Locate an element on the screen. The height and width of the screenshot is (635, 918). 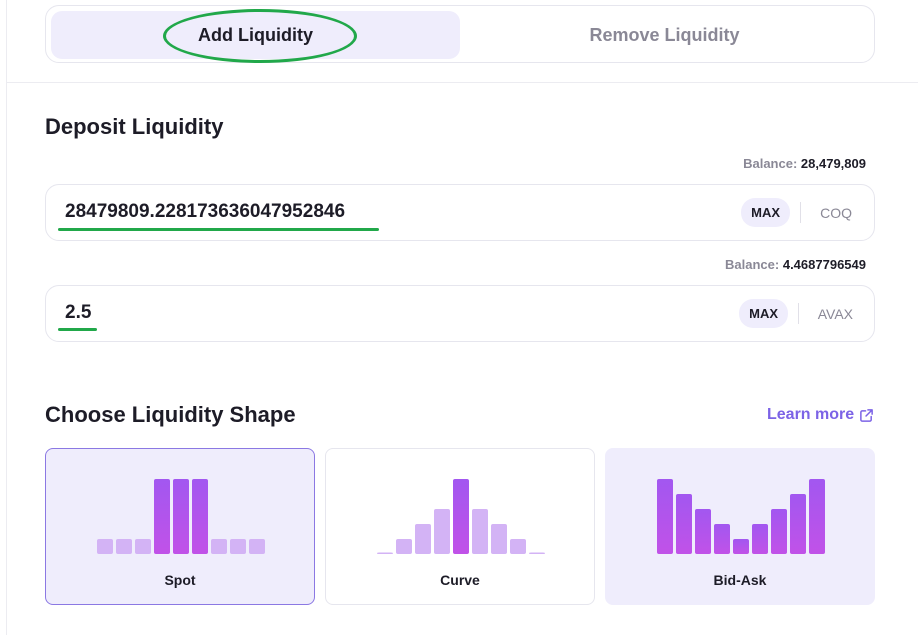
annotation-underline-amount-a is located at coordinates (218, 229).